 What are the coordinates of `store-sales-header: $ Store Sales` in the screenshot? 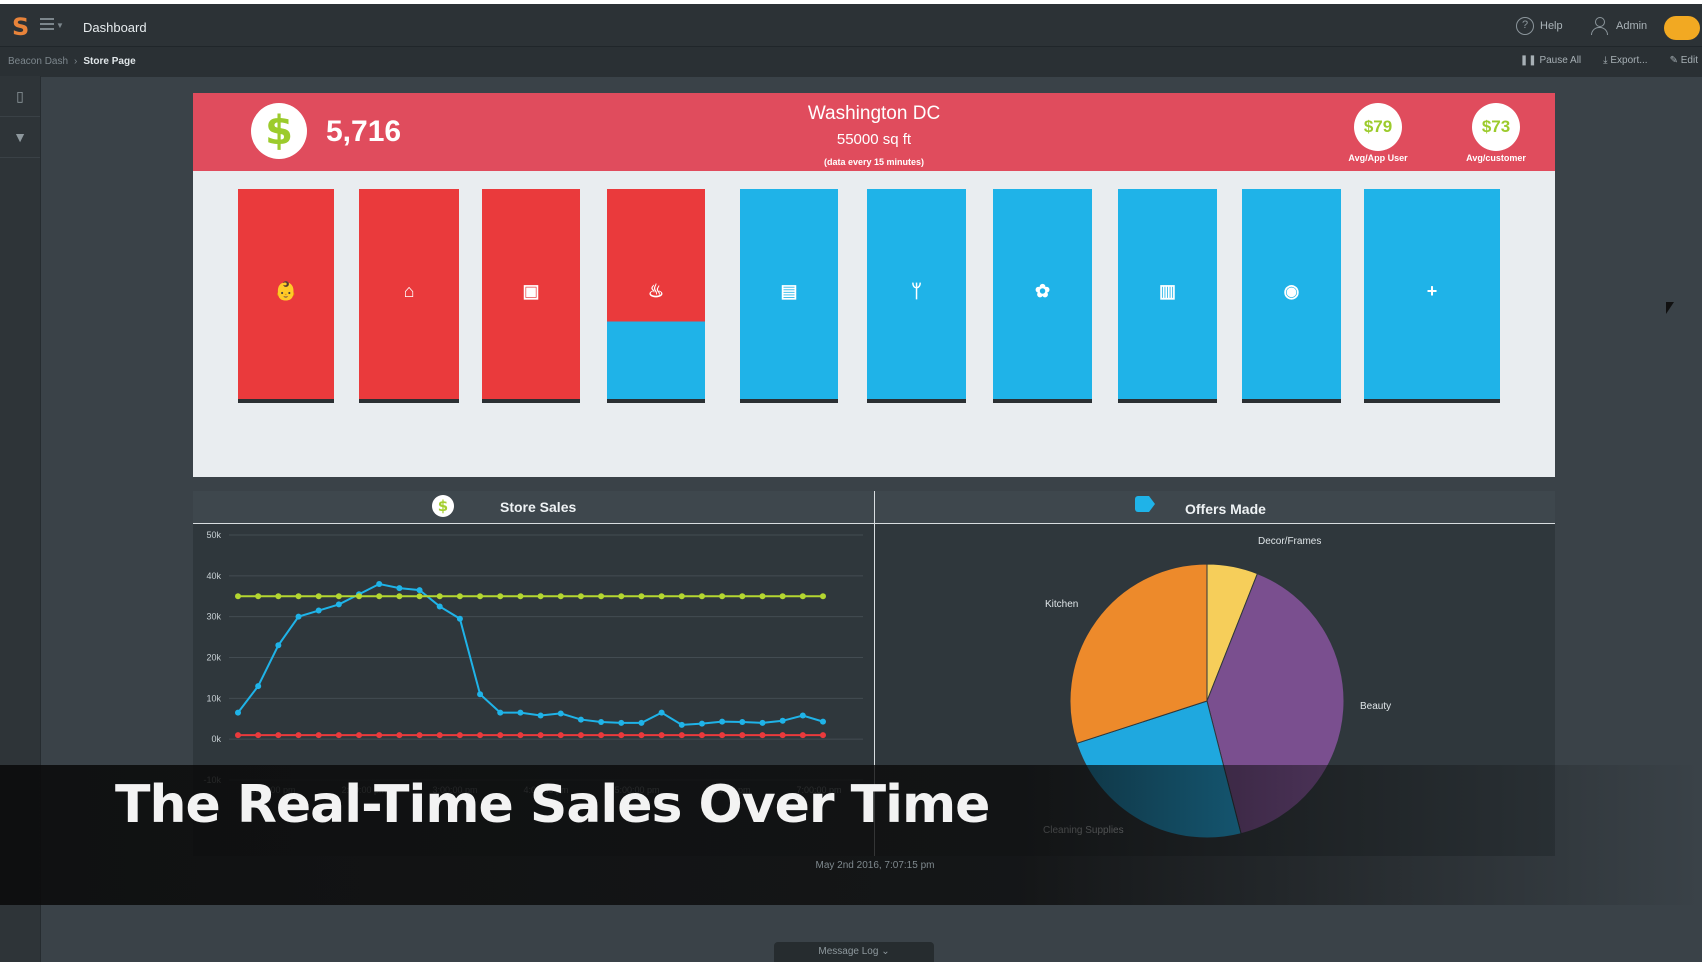 It's located at (533, 507).